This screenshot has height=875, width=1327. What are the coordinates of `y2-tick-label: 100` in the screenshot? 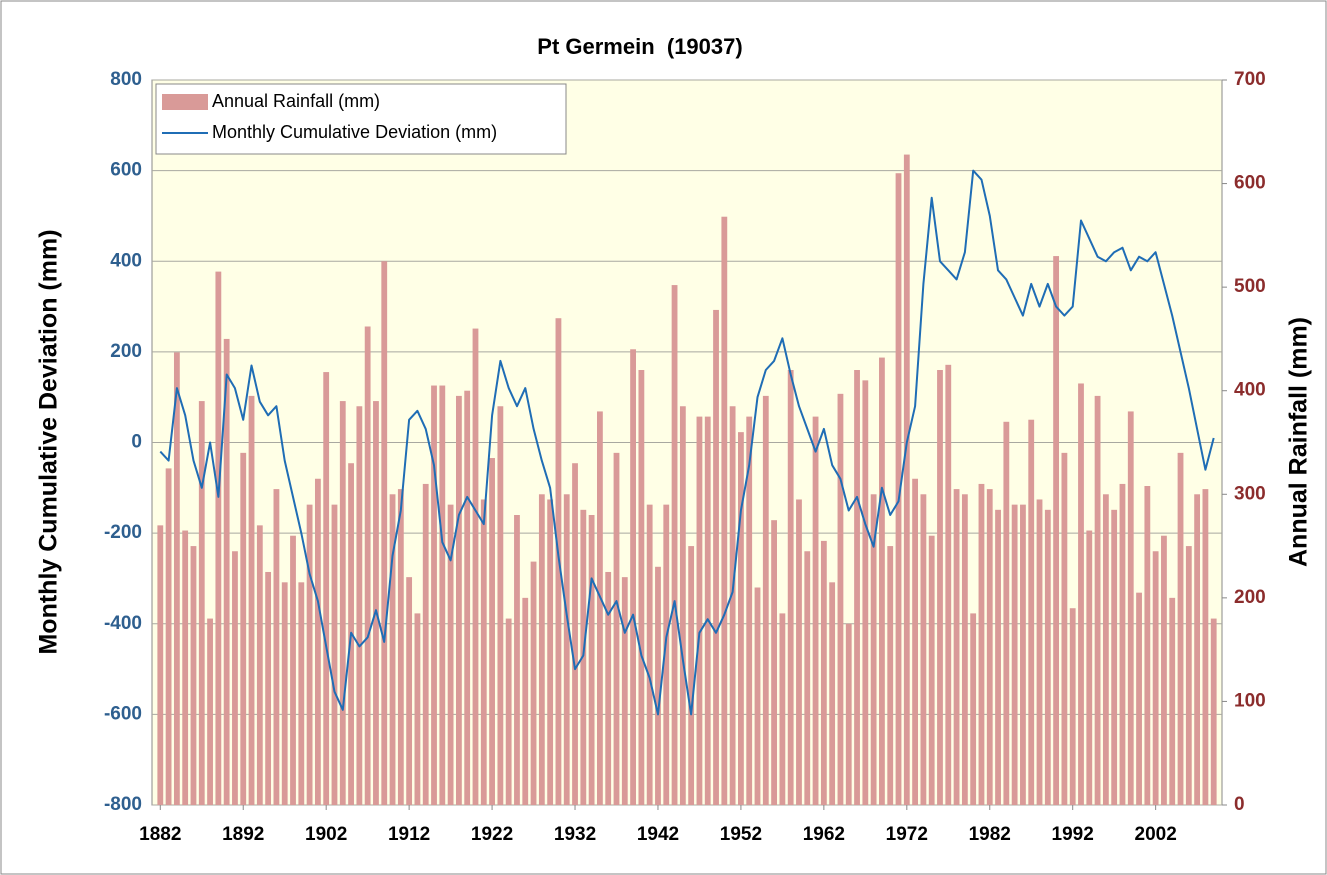 It's located at (1250, 700).